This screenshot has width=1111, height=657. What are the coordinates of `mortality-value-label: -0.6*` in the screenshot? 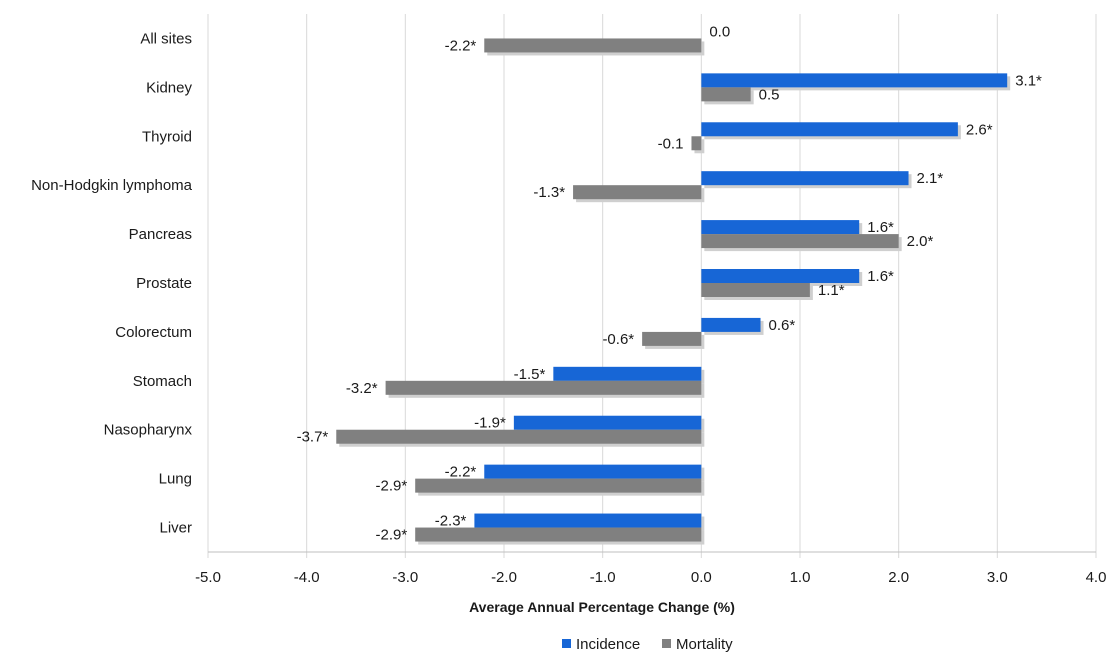 It's located at (618, 339).